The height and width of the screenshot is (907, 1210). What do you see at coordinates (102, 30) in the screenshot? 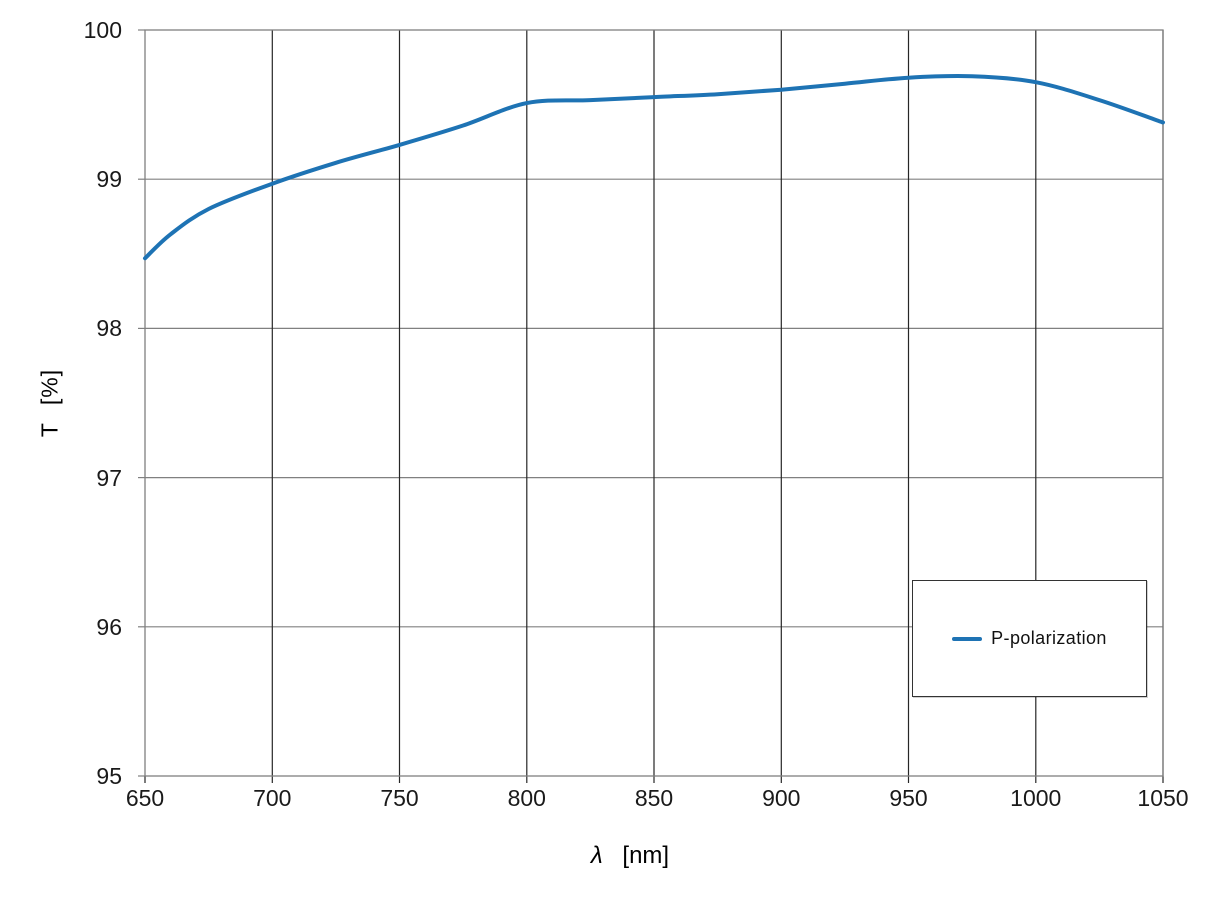
I see `y-tick-label-100: 100` at bounding box center [102, 30].